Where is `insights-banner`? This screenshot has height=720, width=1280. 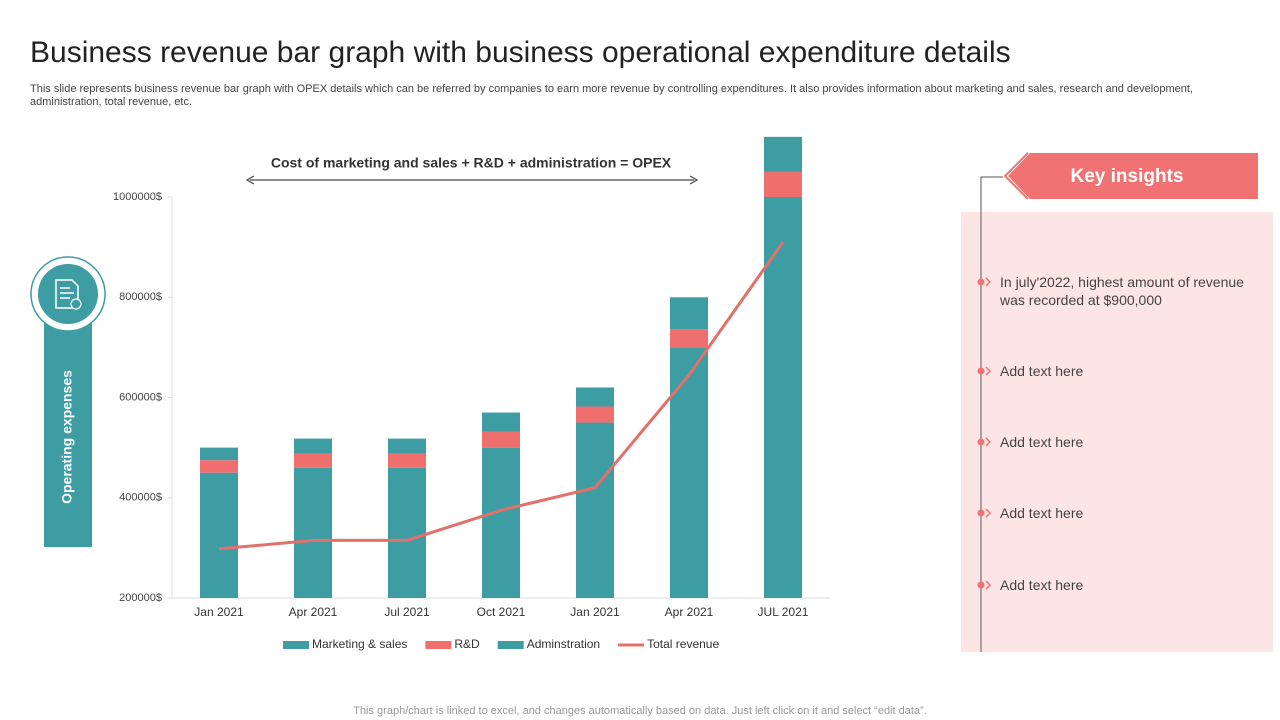 insights-banner is located at coordinates (1133, 176).